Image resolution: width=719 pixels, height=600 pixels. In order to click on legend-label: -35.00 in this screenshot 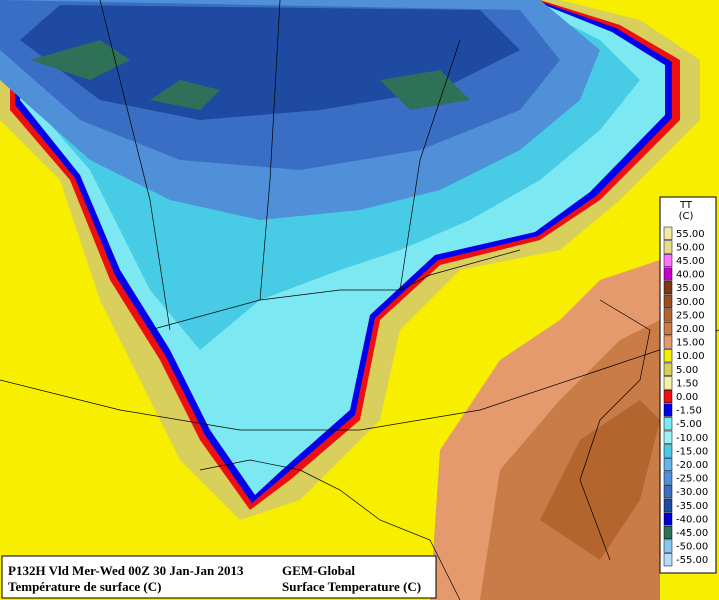, I will do `click(692, 506)`.